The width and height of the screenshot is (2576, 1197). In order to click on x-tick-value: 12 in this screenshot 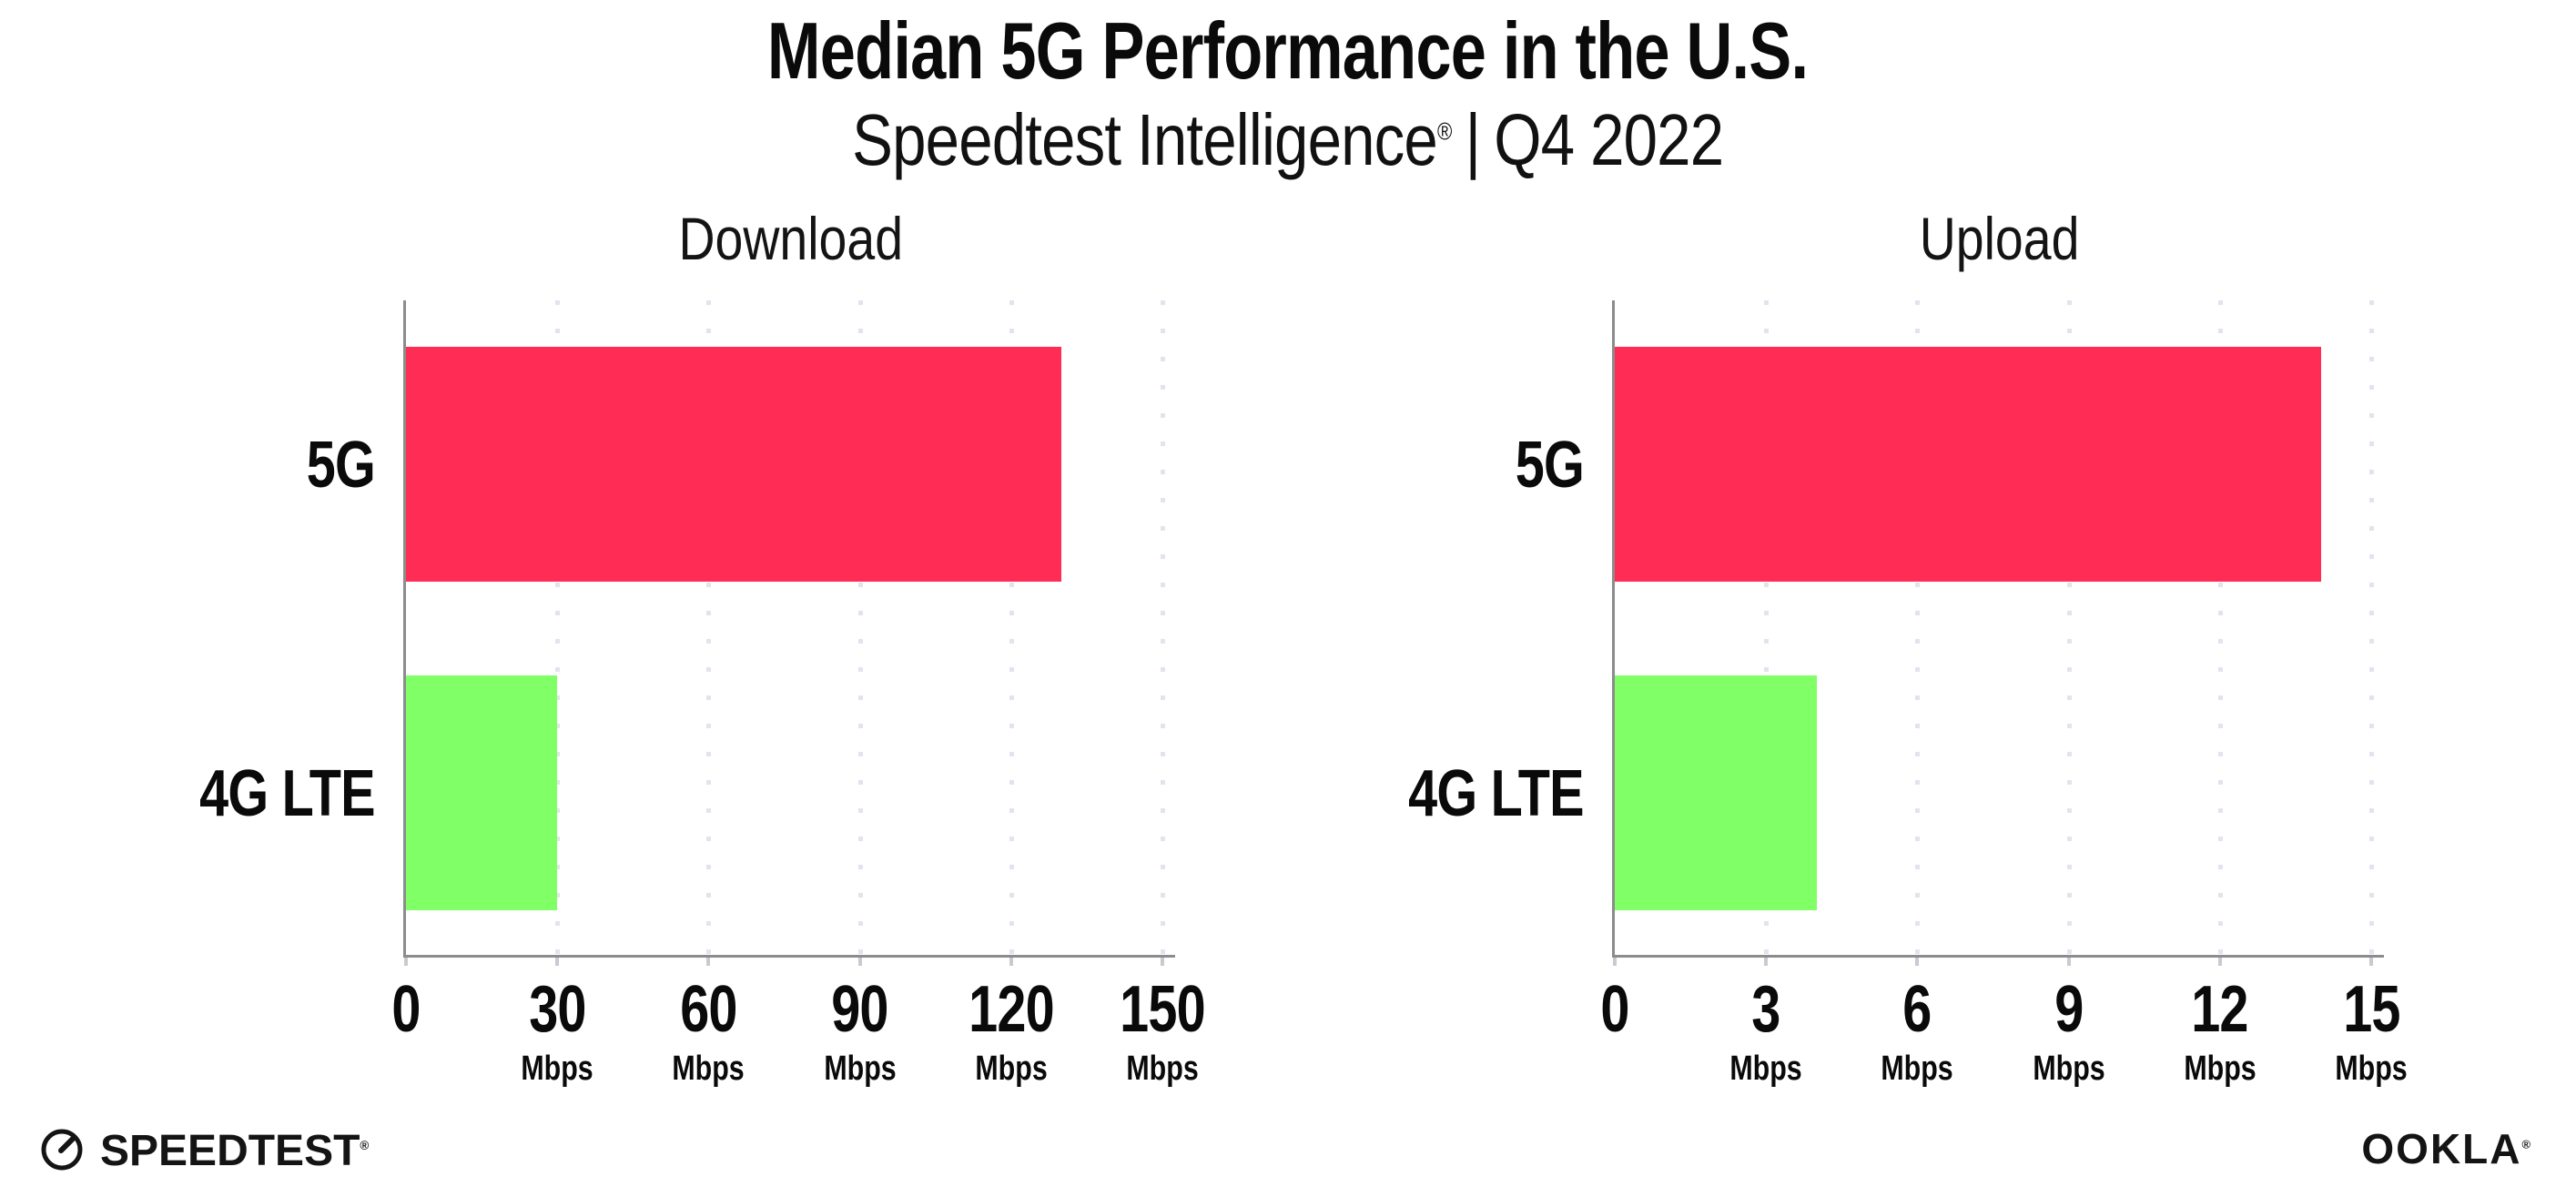, I will do `click(2220, 1010)`.